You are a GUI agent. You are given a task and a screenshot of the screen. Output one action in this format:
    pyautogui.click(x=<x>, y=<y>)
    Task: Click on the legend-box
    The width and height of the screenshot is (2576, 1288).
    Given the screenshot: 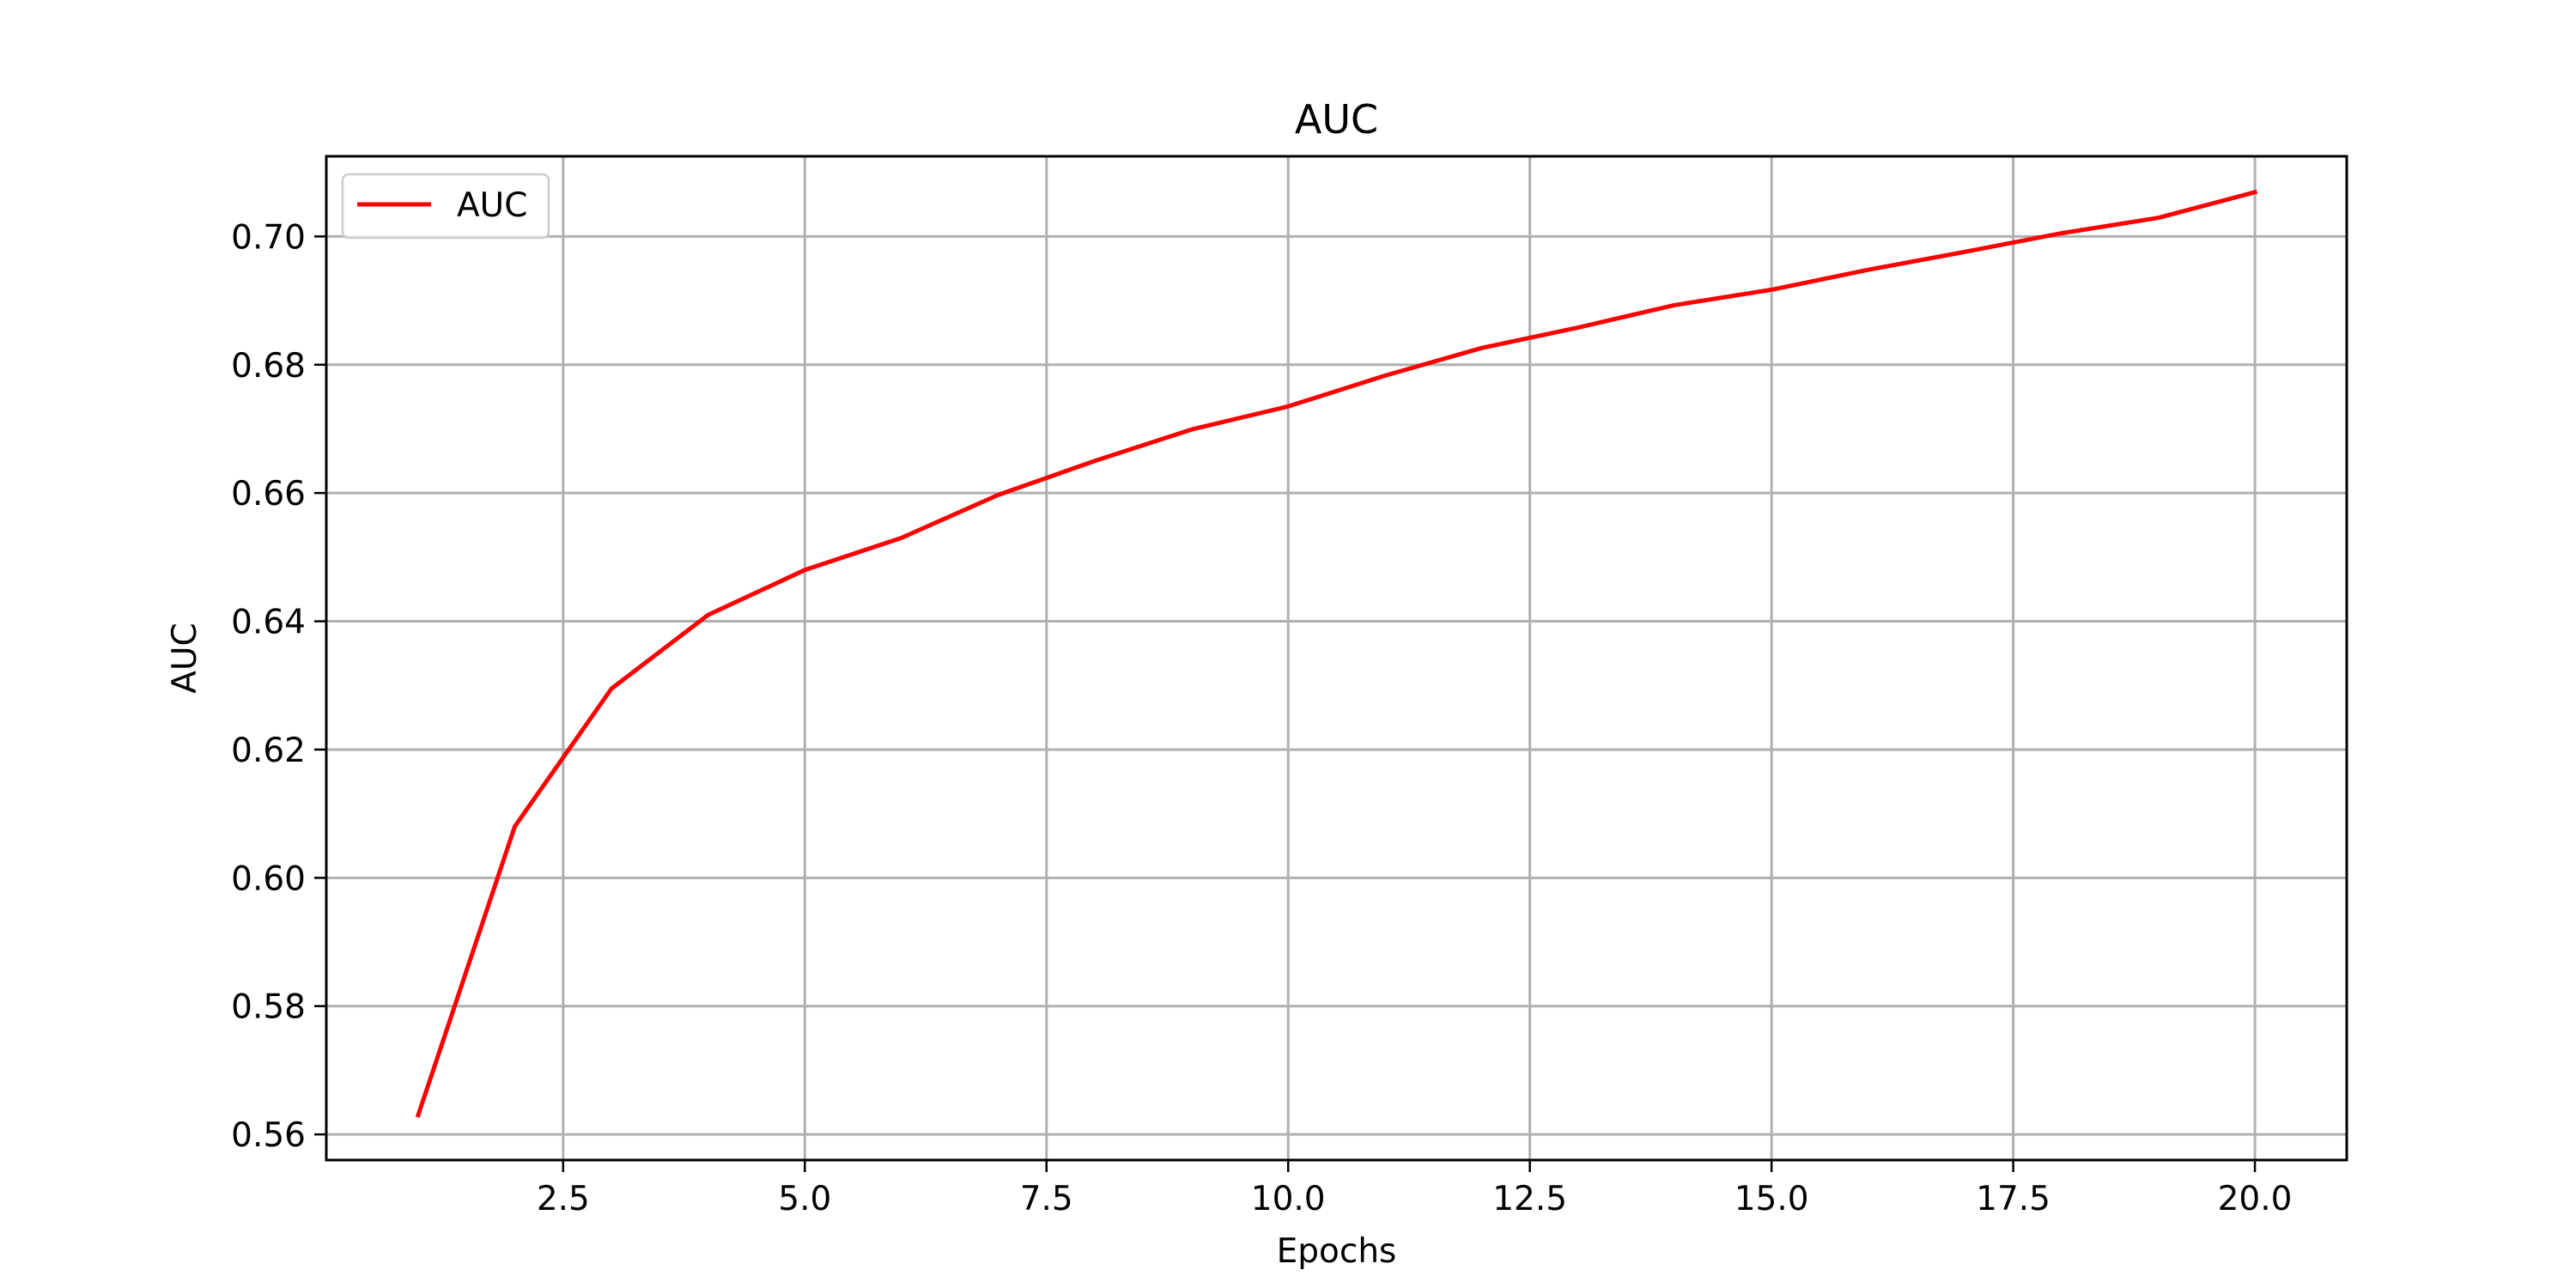 What is the action you would take?
    pyautogui.click(x=446, y=207)
    